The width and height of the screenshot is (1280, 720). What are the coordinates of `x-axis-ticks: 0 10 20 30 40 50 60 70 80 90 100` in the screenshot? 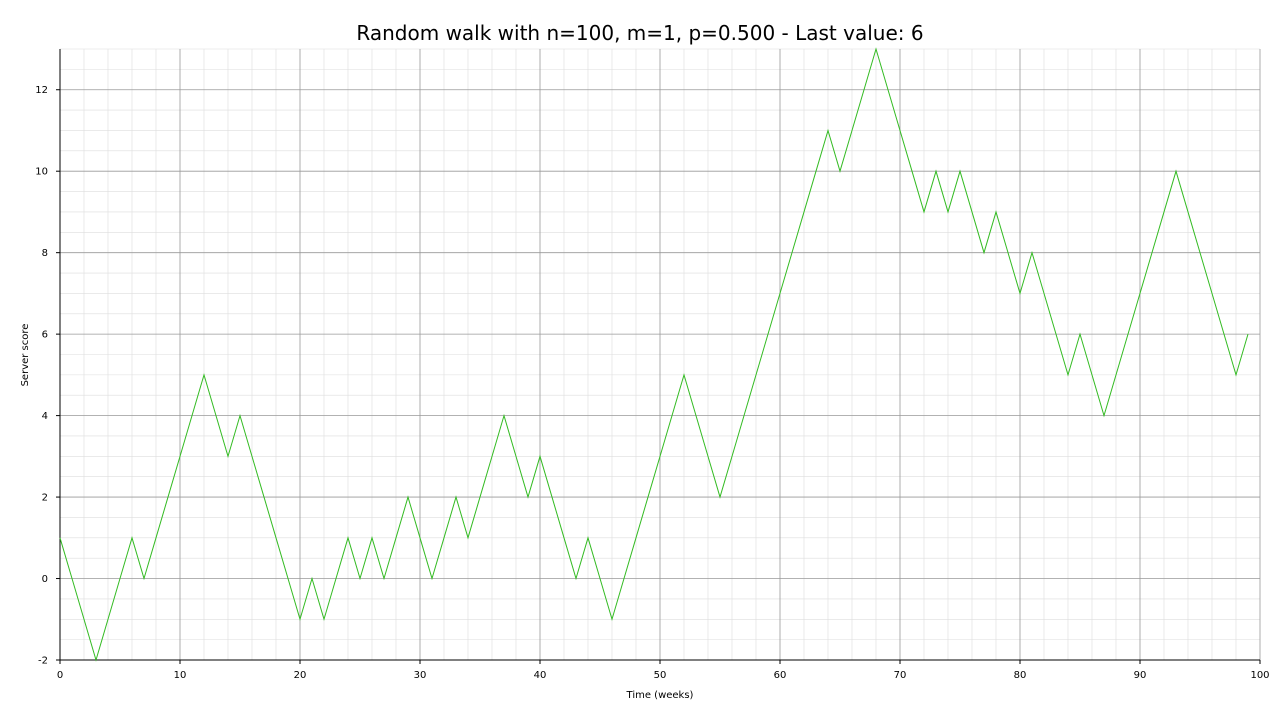 It's located at (663, 670).